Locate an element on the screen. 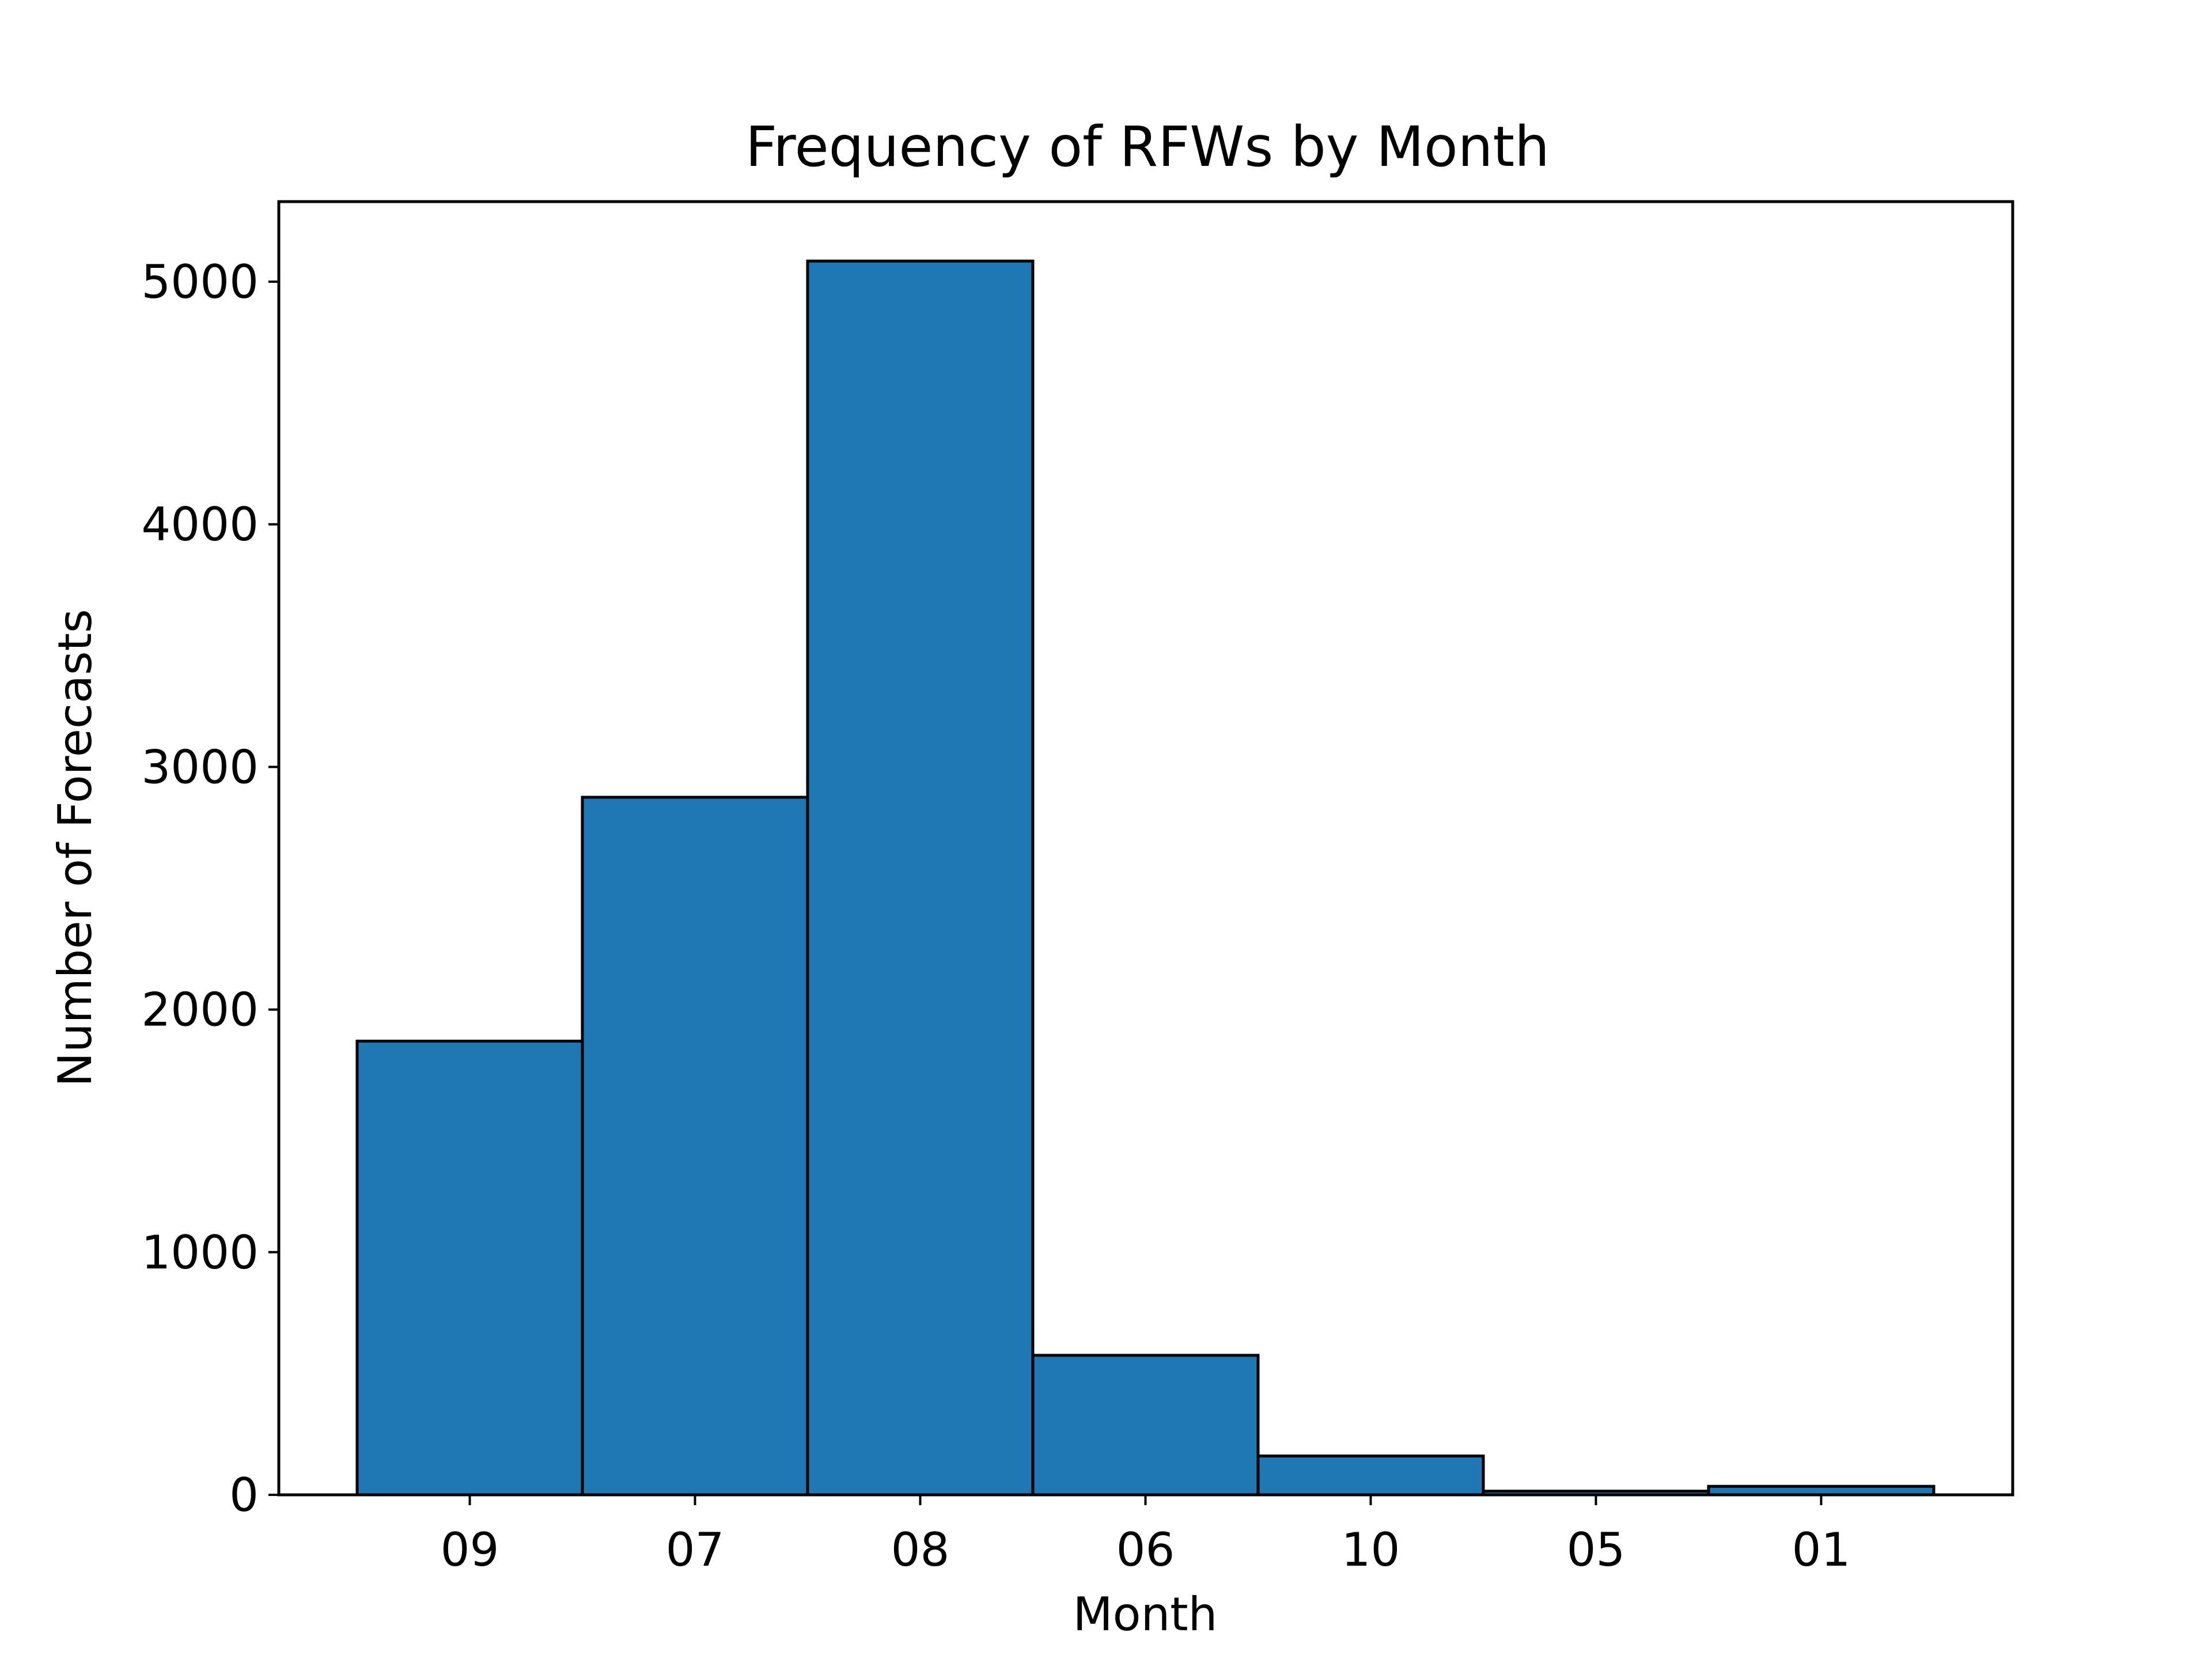 The width and height of the screenshot is (2212, 1659). x-tick-label-06: 06 is located at coordinates (1145, 1550).